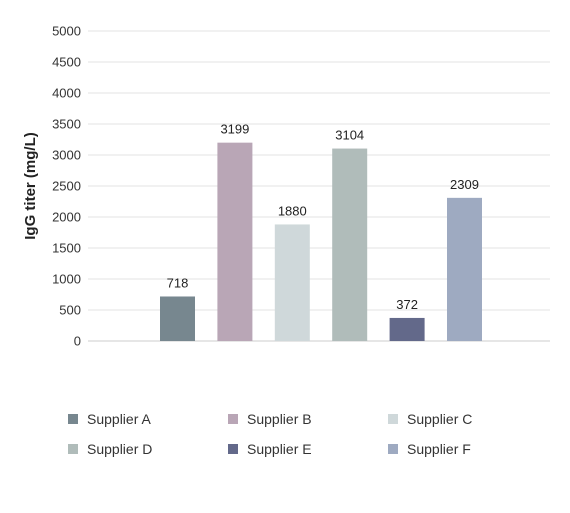 The height and width of the screenshot is (513, 570). Describe the element at coordinates (66, 31) in the screenshot. I see `y-tick-label: 5000` at that location.